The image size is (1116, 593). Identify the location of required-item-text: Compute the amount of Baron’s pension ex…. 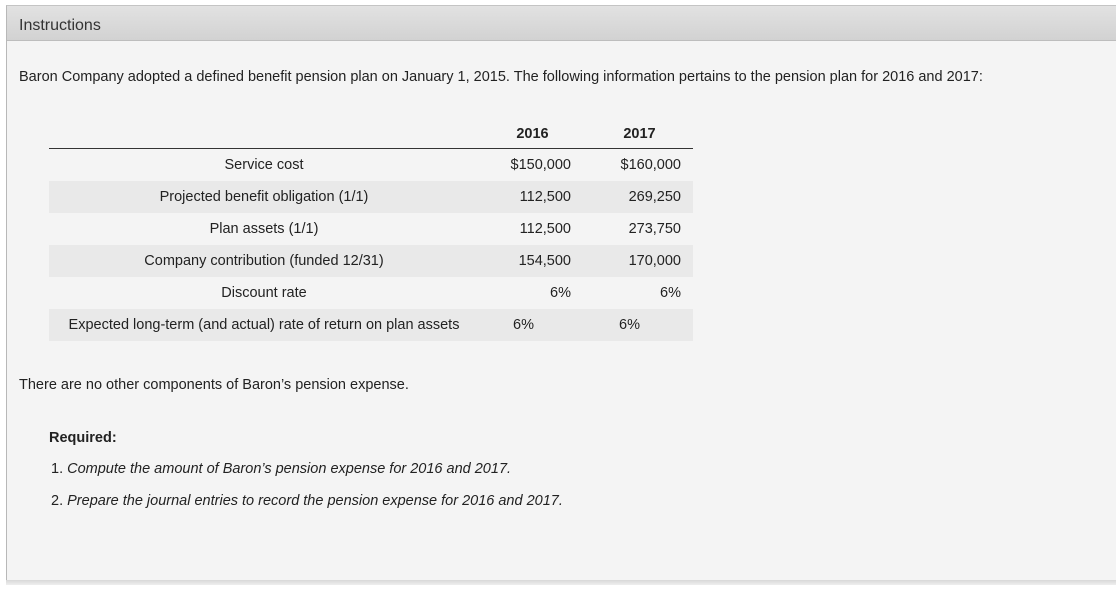
(289, 469).